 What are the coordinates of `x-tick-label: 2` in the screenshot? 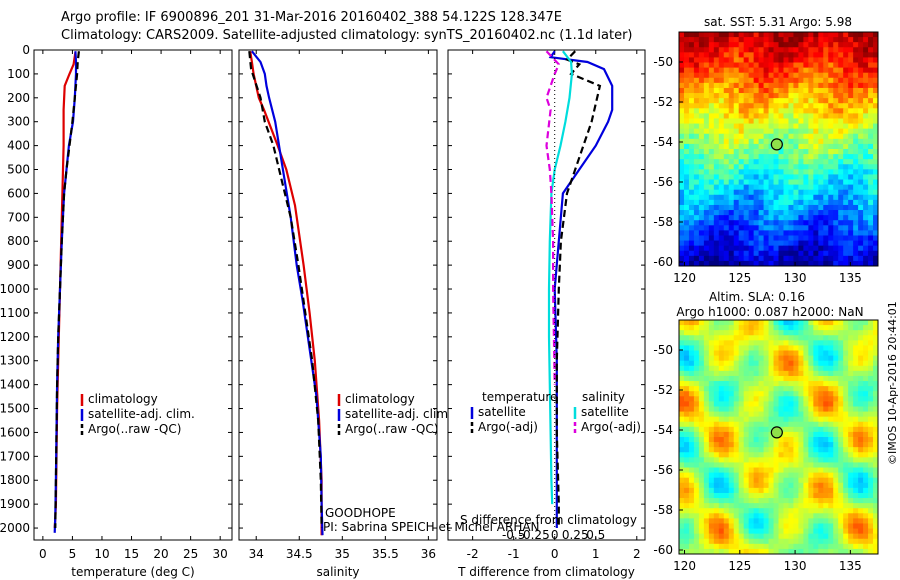 It's located at (637, 554).